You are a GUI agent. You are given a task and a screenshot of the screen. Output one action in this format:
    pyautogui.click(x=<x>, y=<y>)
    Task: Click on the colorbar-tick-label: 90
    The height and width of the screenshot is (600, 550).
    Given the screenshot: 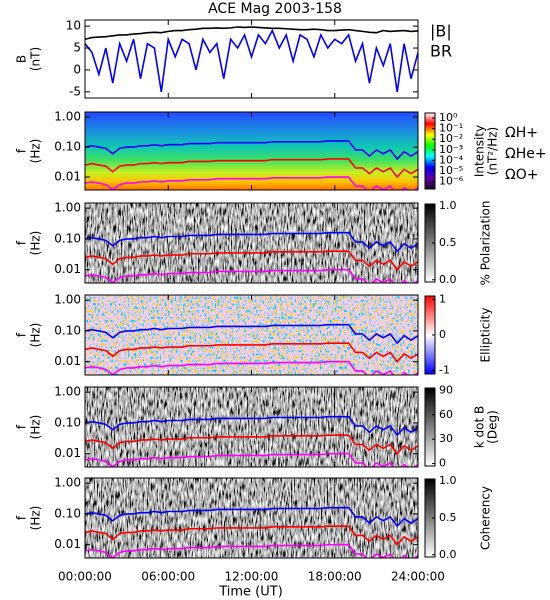 What is the action you would take?
    pyautogui.click(x=446, y=389)
    